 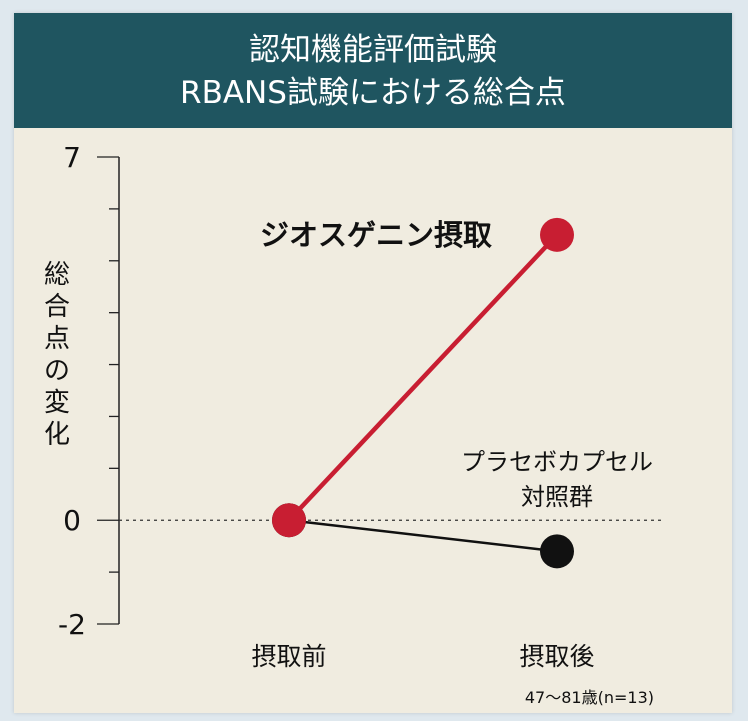 I want to click on y-axis-label-char: 合, so click(x=57, y=307).